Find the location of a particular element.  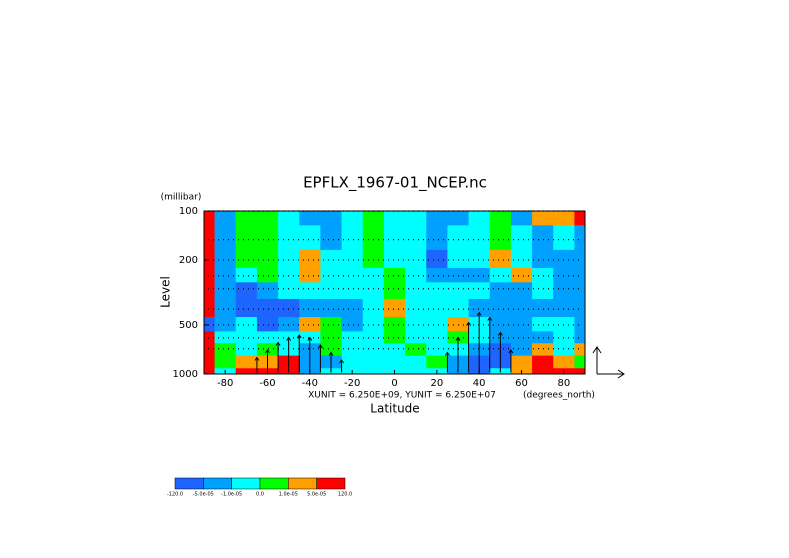

x-tick-label: -80 is located at coordinates (225, 383).